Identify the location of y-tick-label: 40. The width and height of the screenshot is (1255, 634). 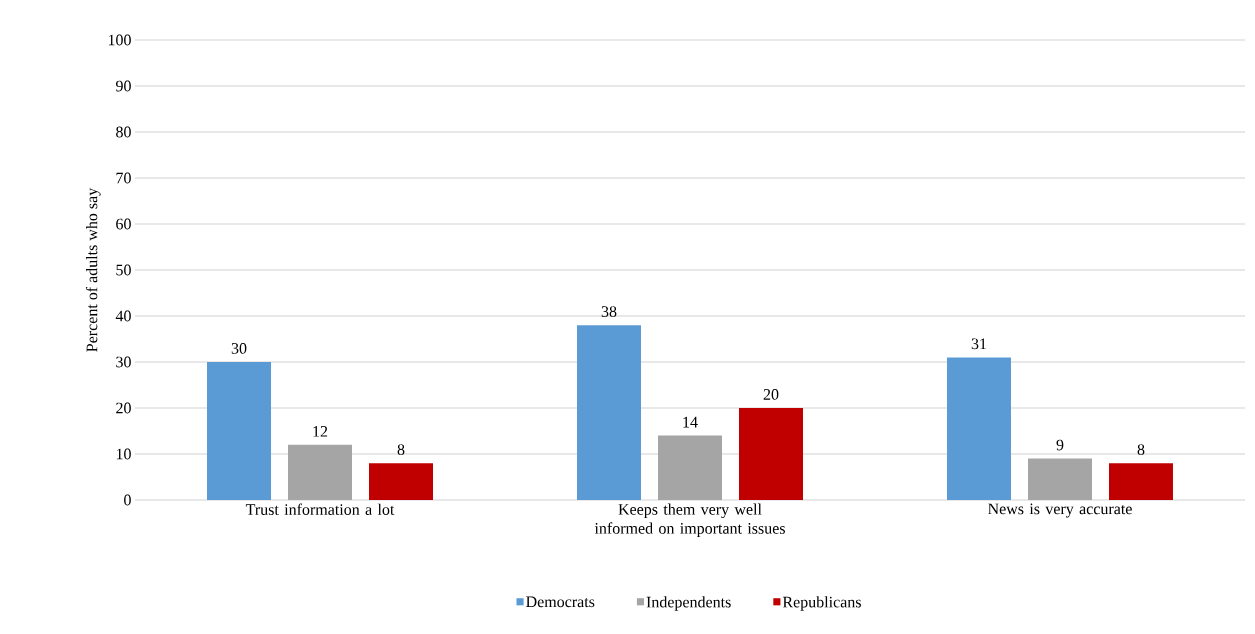
(123, 316).